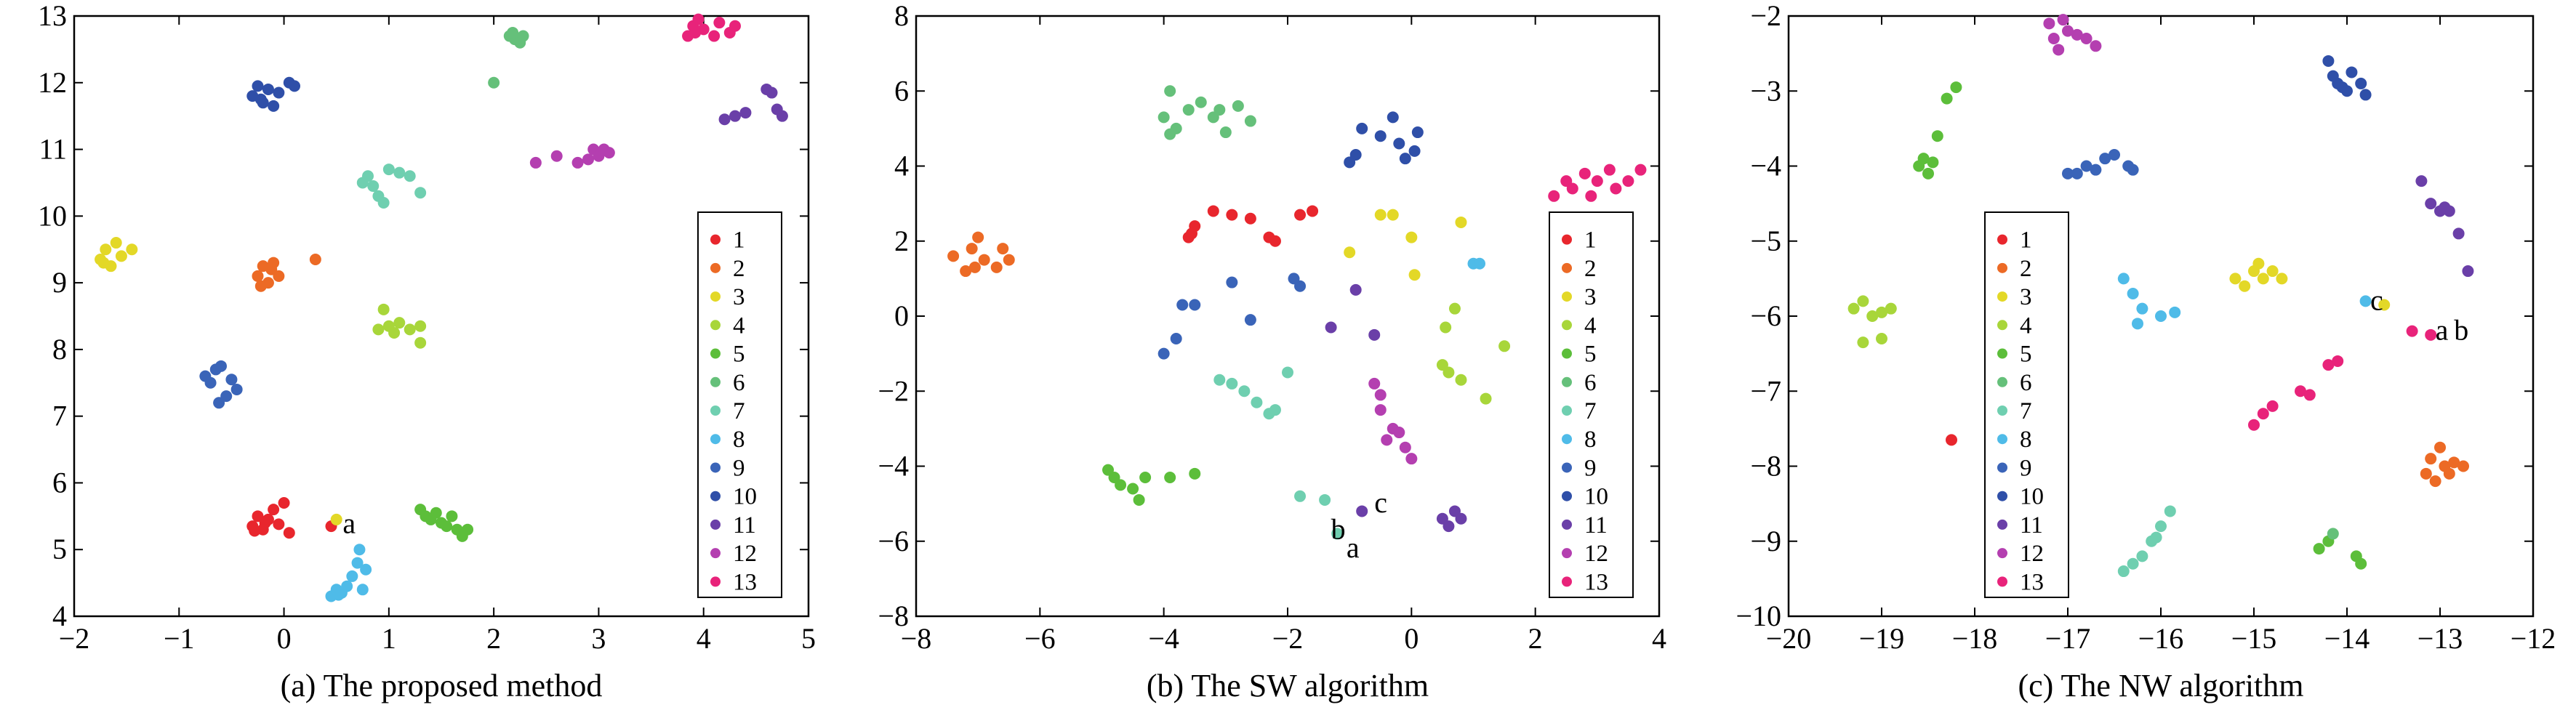  Describe the element at coordinates (2254, 638) in the screenshot. I see `x-tick-label: −15` at that location.